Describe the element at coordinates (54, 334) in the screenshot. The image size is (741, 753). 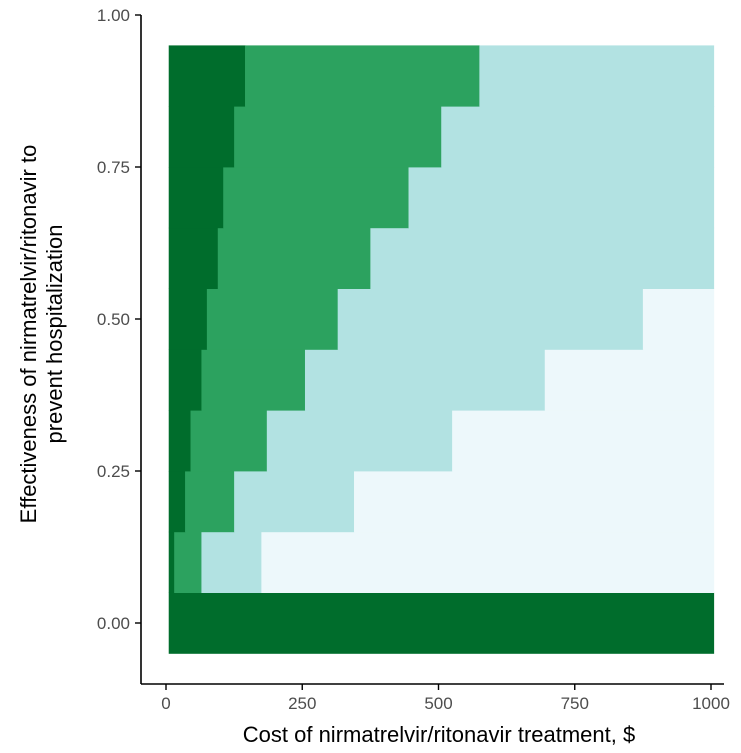
I see `y-axis-title-line-2: prevent hospitalization` at that location.